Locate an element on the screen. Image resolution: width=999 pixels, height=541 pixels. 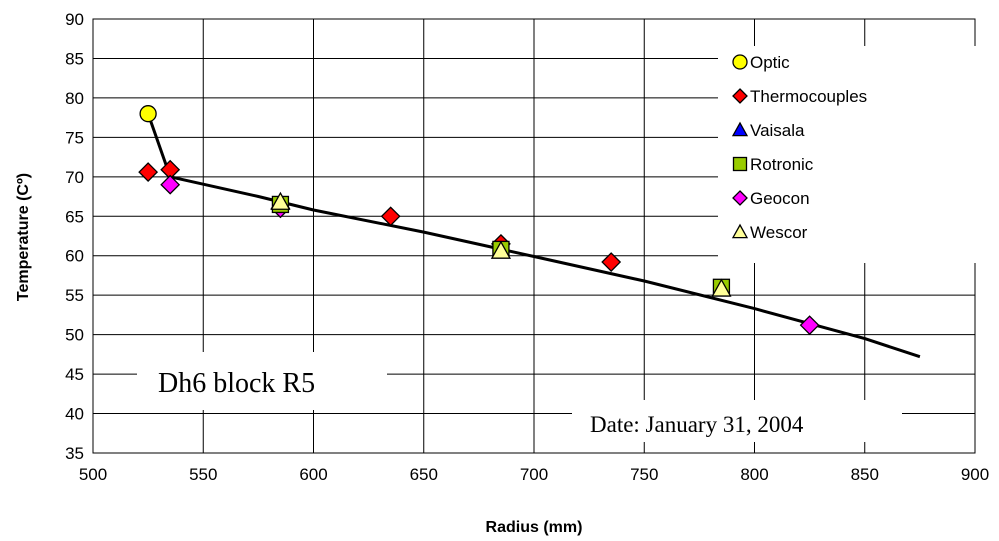
legend-marker-rotronic is located at coordinates (740, 164).